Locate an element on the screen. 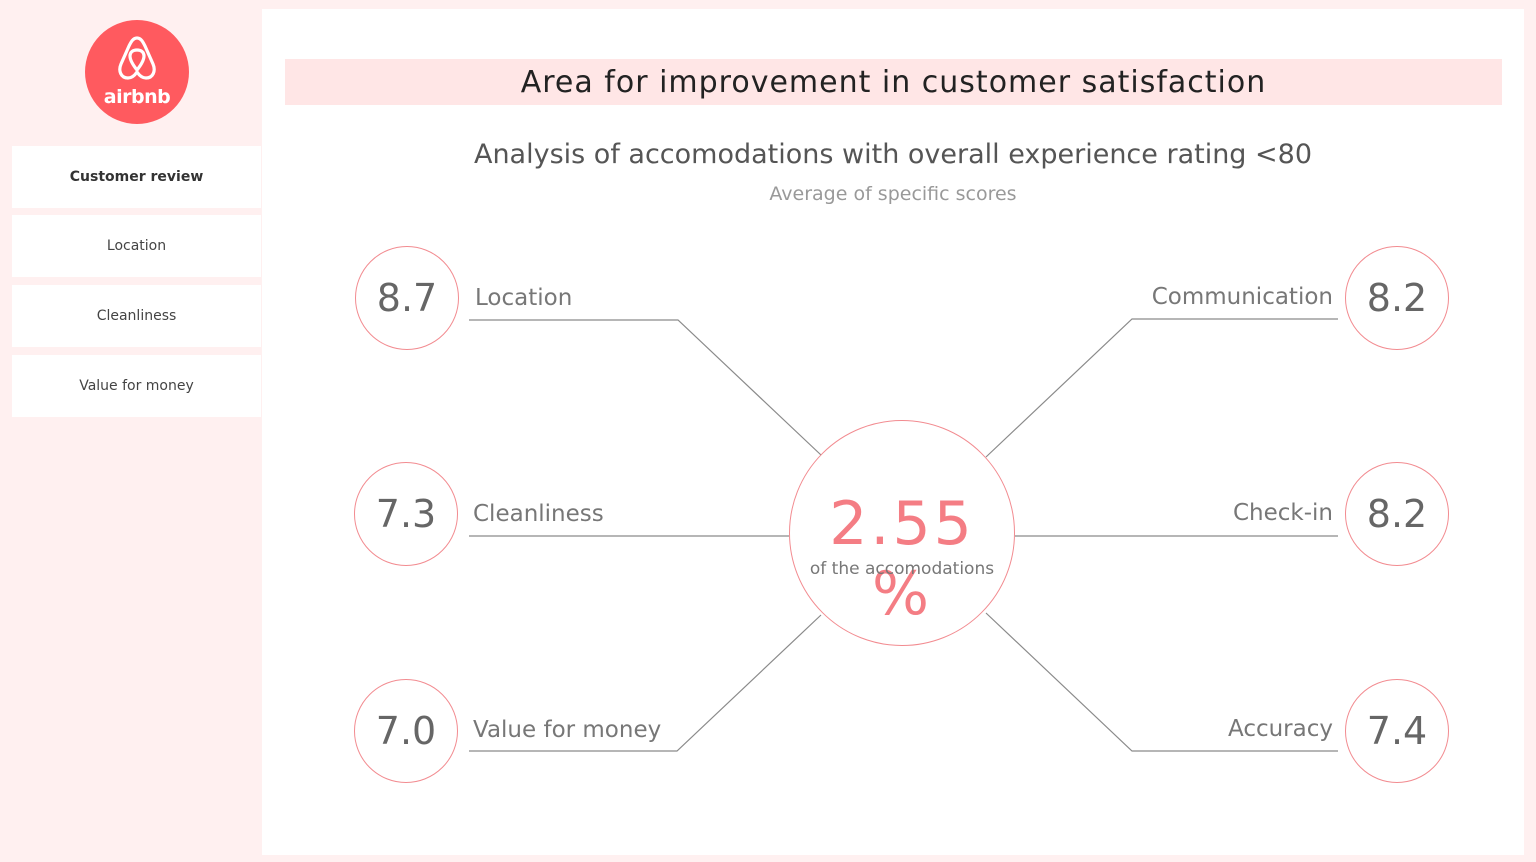 Image resolution: width=1536 pixels, height=862 pixels. analysis-caption: Average of specific scores is located at coordinates (893, 194).